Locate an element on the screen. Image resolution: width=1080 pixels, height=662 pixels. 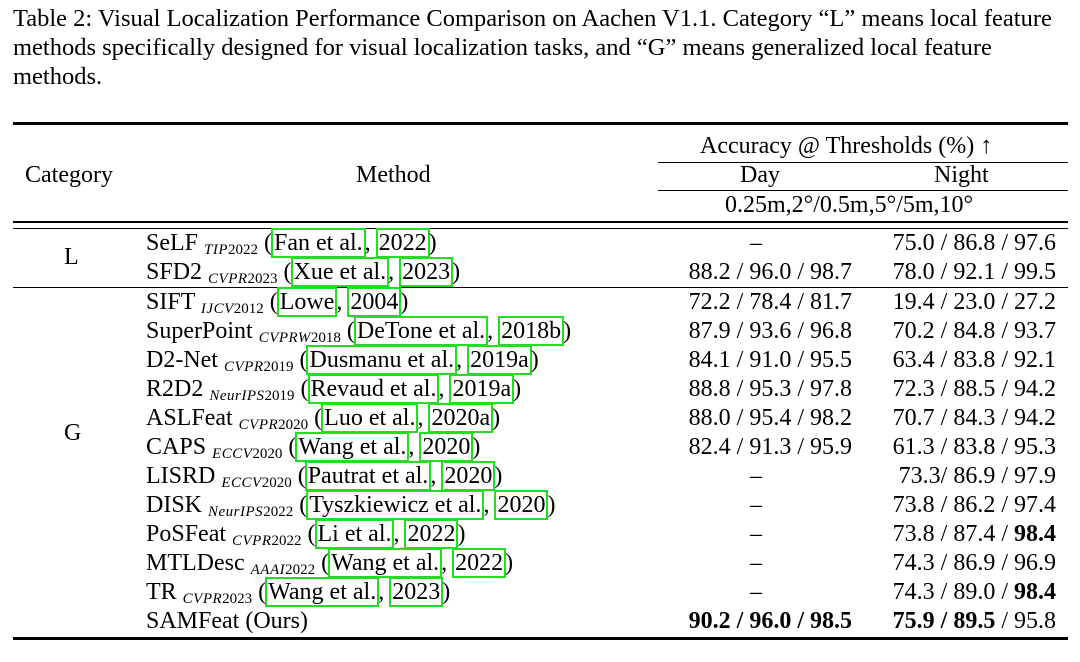
method-name: D2-Net is located at coordinates (182, 360).